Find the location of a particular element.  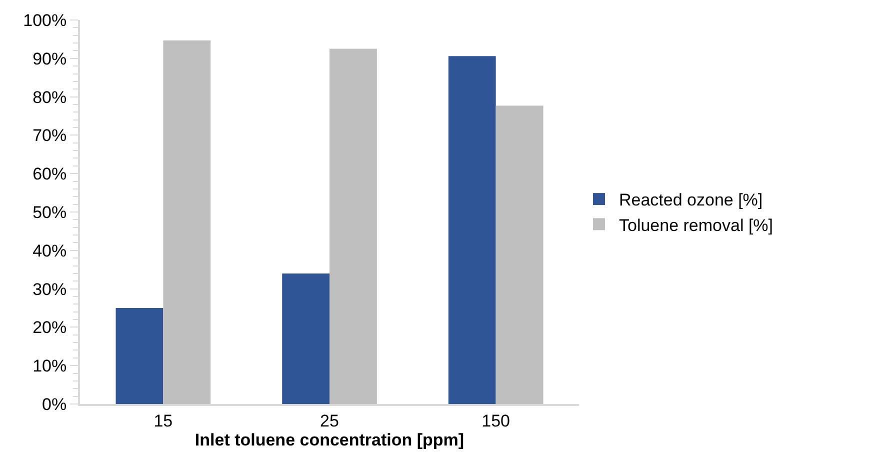

y-tick-label: 90% is located at coordinates (49, 58).